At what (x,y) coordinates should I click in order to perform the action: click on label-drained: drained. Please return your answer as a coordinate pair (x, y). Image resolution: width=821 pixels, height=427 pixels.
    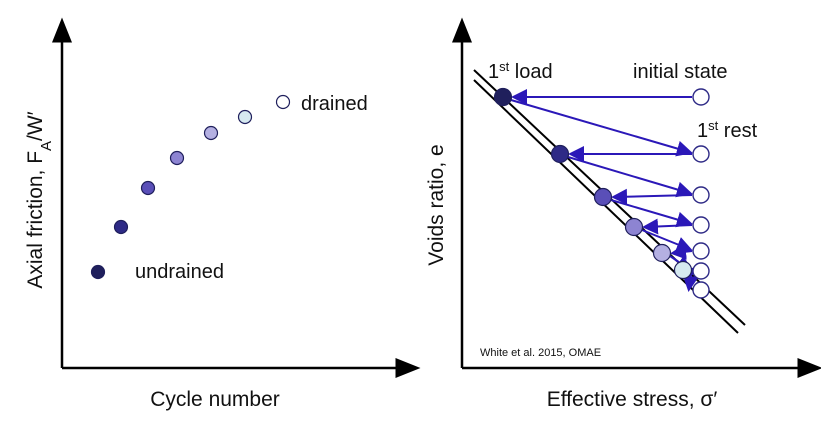
    Looking at the image, I should click on (334, 104).